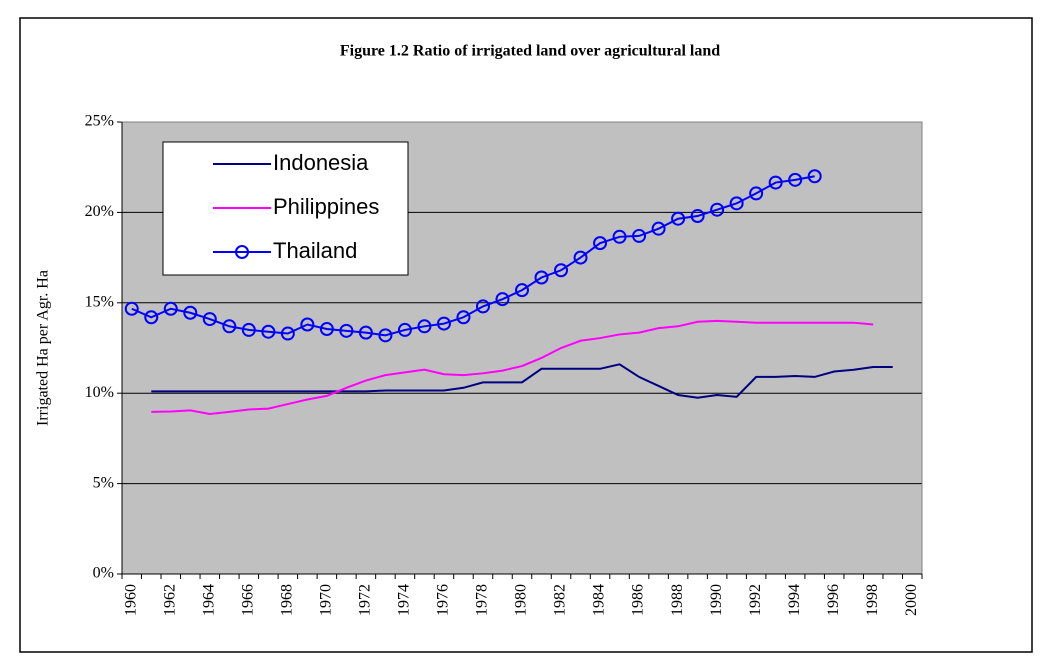 This screenshot has height=663, width=1053. Describe the element at coordinates (482, 600) in the screenshot. I see `x-tick-label: 1978` at that location.